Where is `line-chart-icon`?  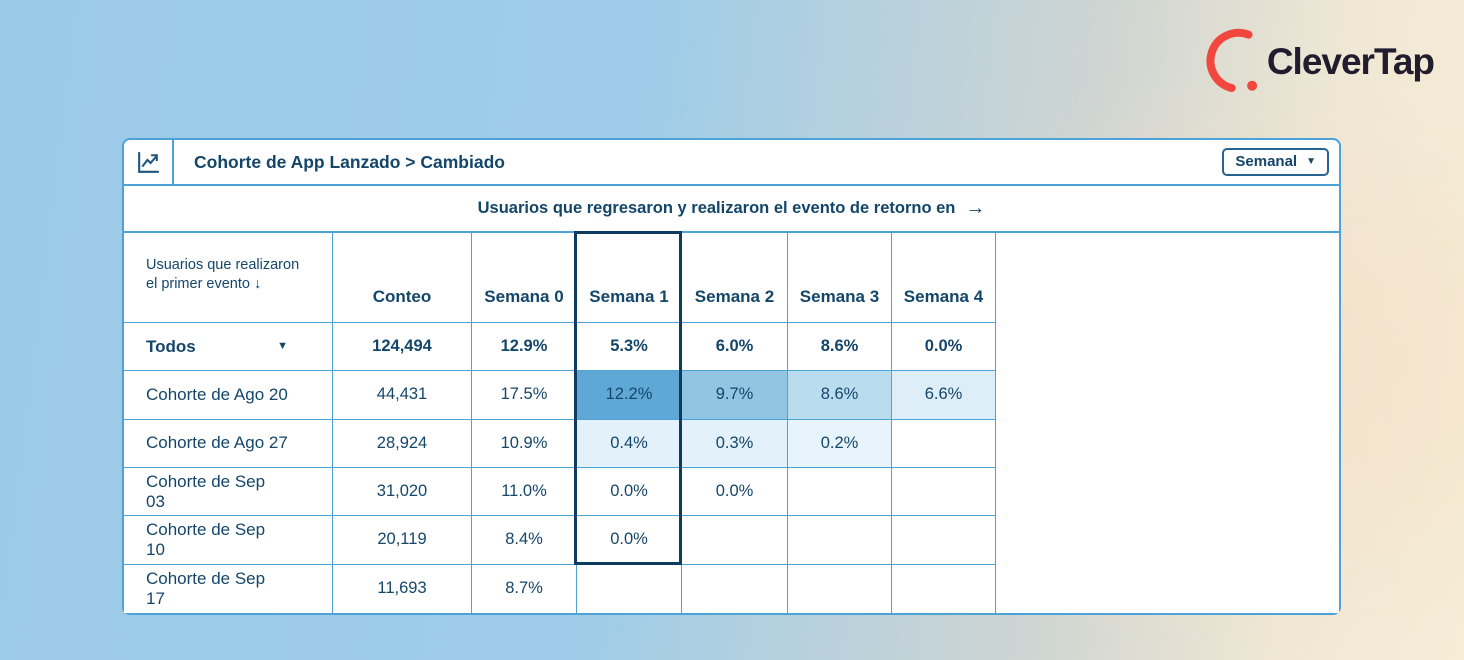
line-chart-icon is located at coordinates (148, 162).